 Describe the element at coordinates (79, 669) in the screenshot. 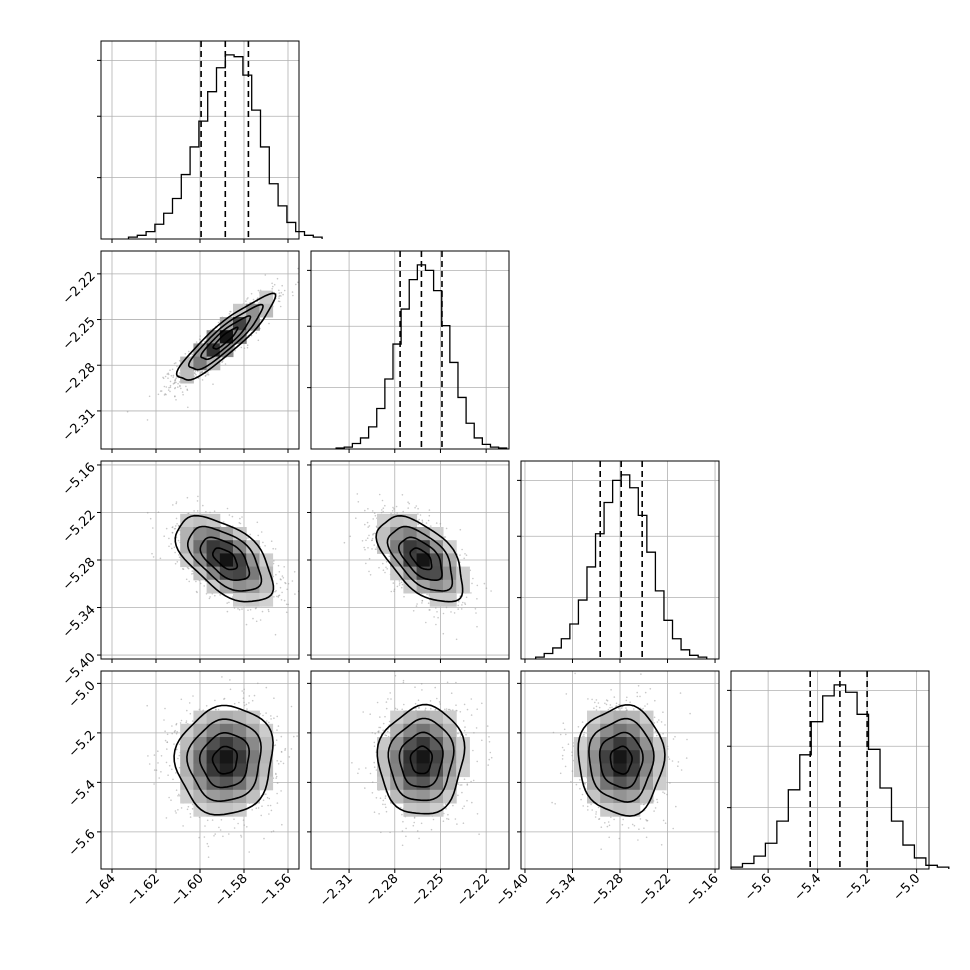

I see `y-tick-label: −5.40` at that location.